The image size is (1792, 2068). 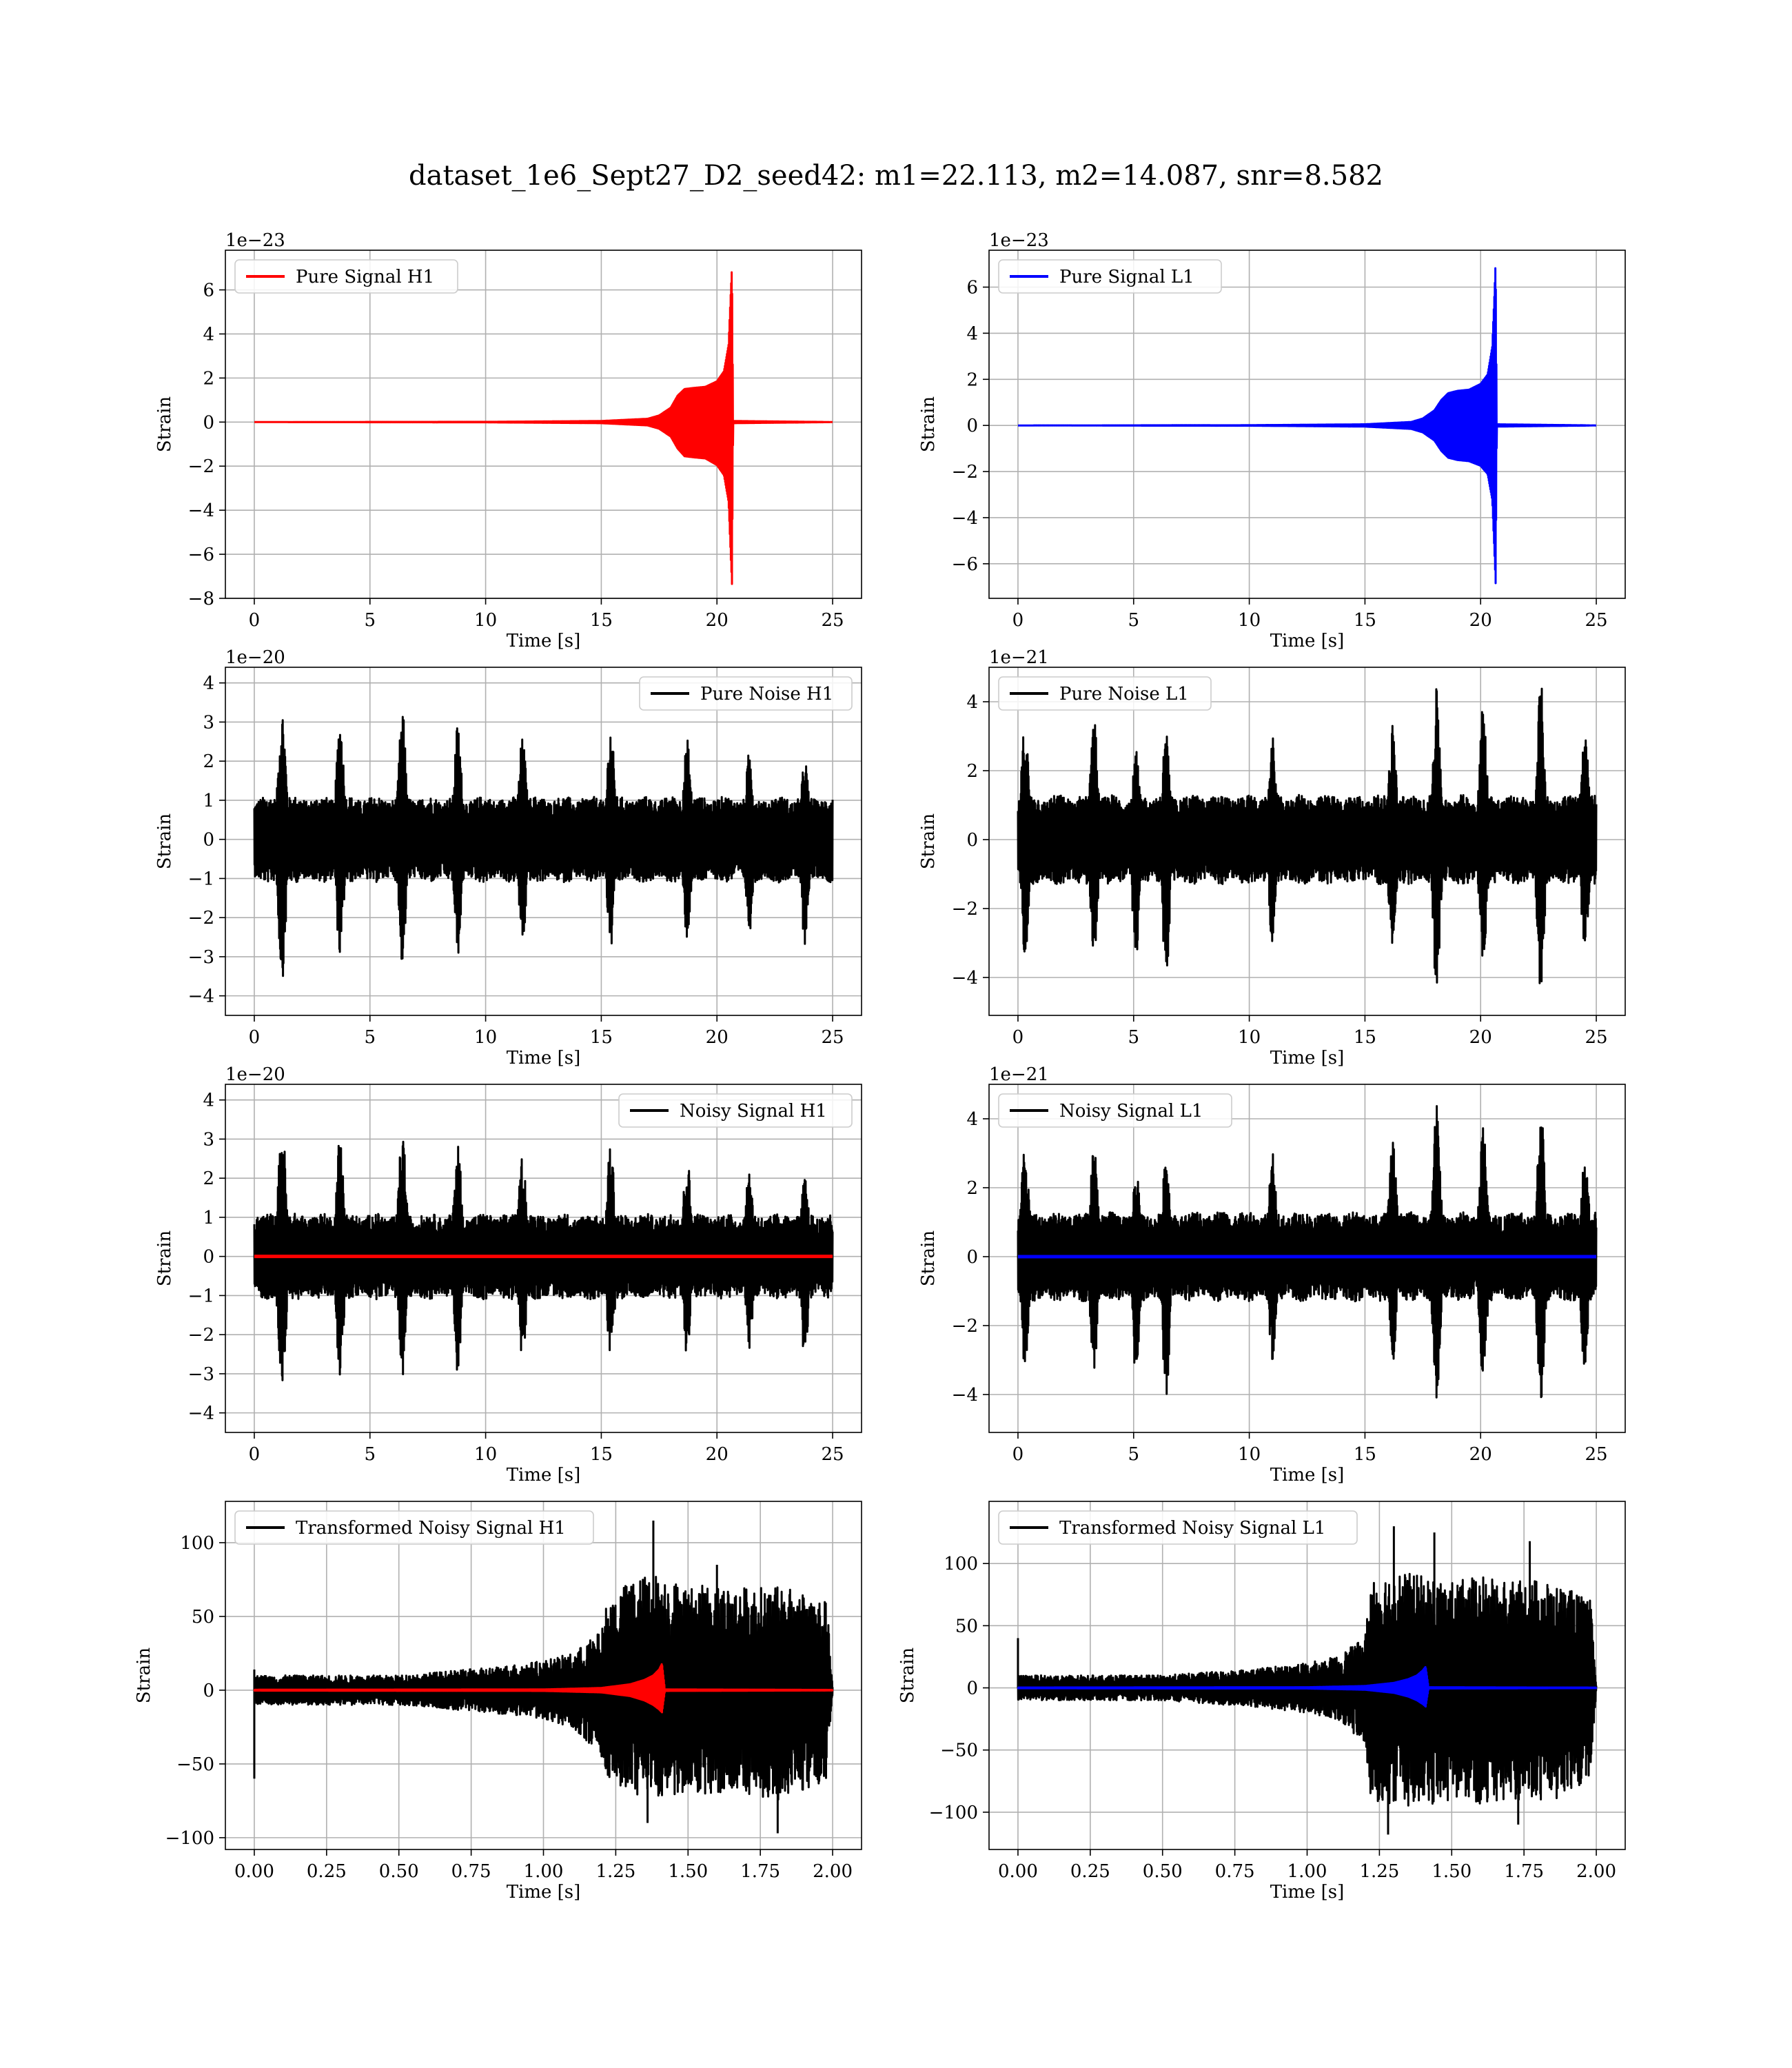 I want to click on x-tick-label: 1.00, so click(x=544, y=1871).